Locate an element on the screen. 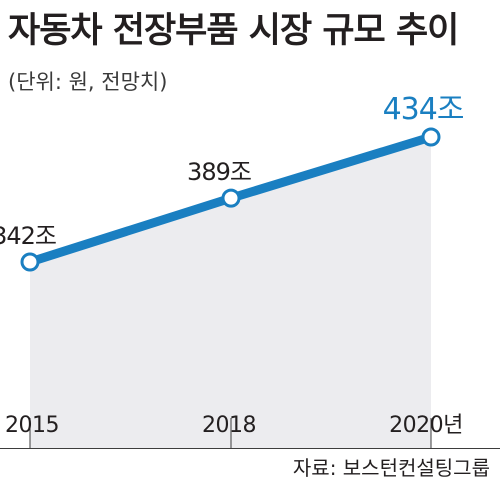 The height and width of the screenshot is (497, 500). x-tick-label-2015: 2015 is located at coordinates (32, 425).